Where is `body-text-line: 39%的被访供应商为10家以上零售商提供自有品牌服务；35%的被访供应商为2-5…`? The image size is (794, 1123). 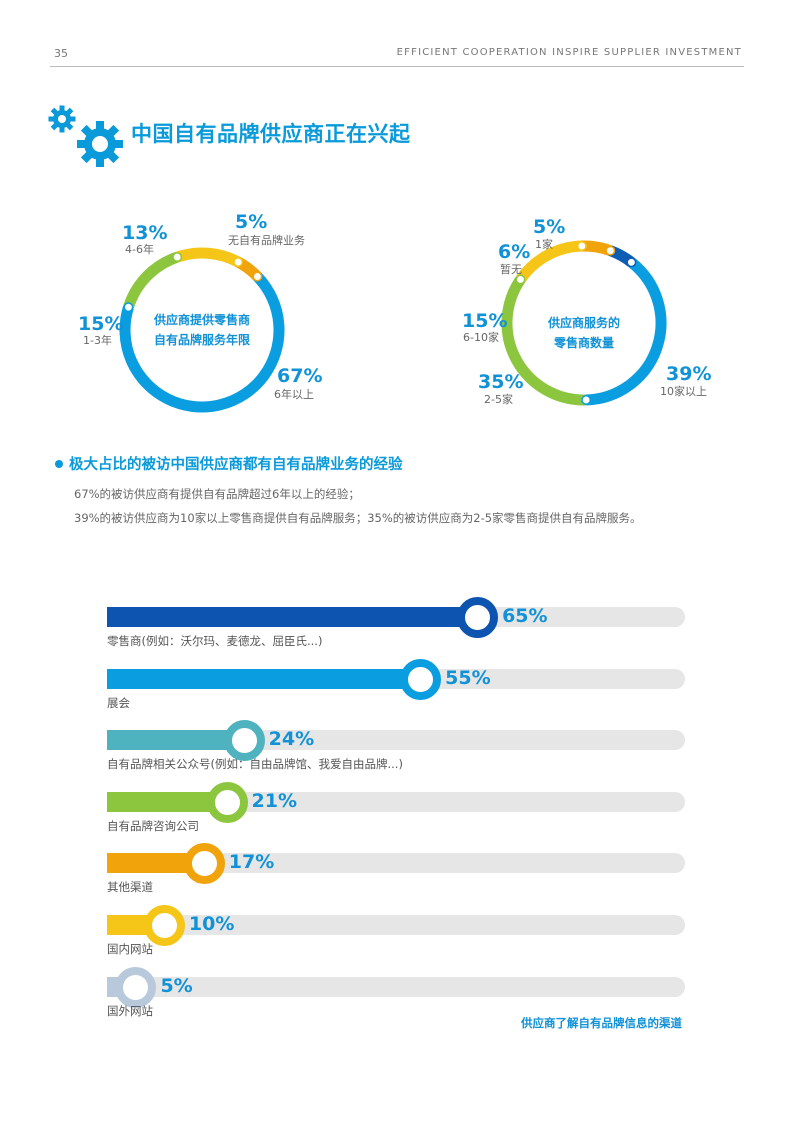 body-text-line: 39%的被访供应商为10家以上零售商提供自有品牌服务；35%的被访供应商为2-5… is located at coordinates (358, 518).